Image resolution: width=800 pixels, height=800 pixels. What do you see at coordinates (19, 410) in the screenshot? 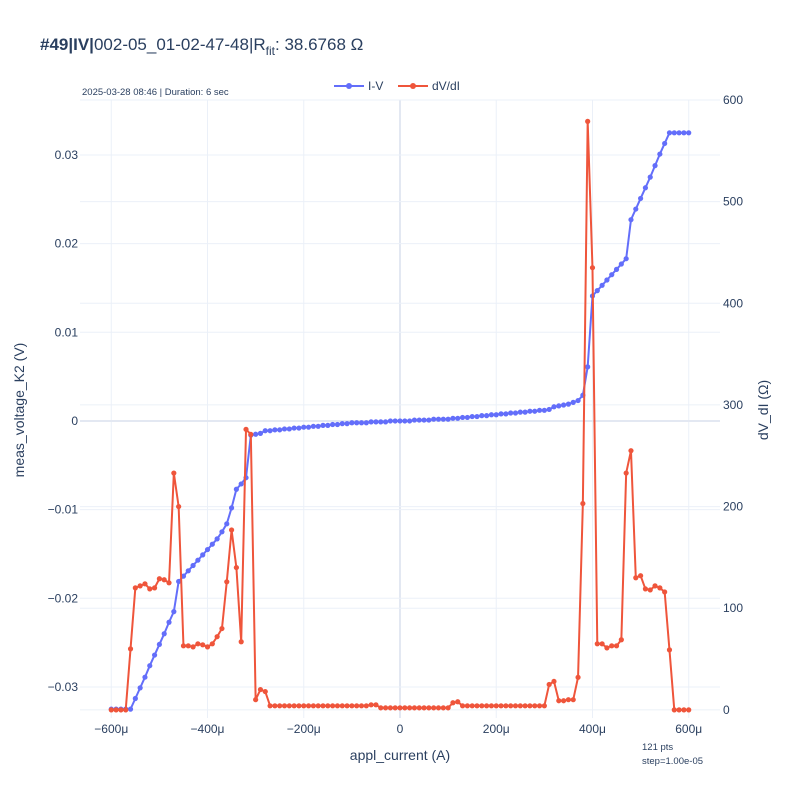
I see `y-axis-title: meas_voltage_K2 (V)` at bounding box center [19, 410].